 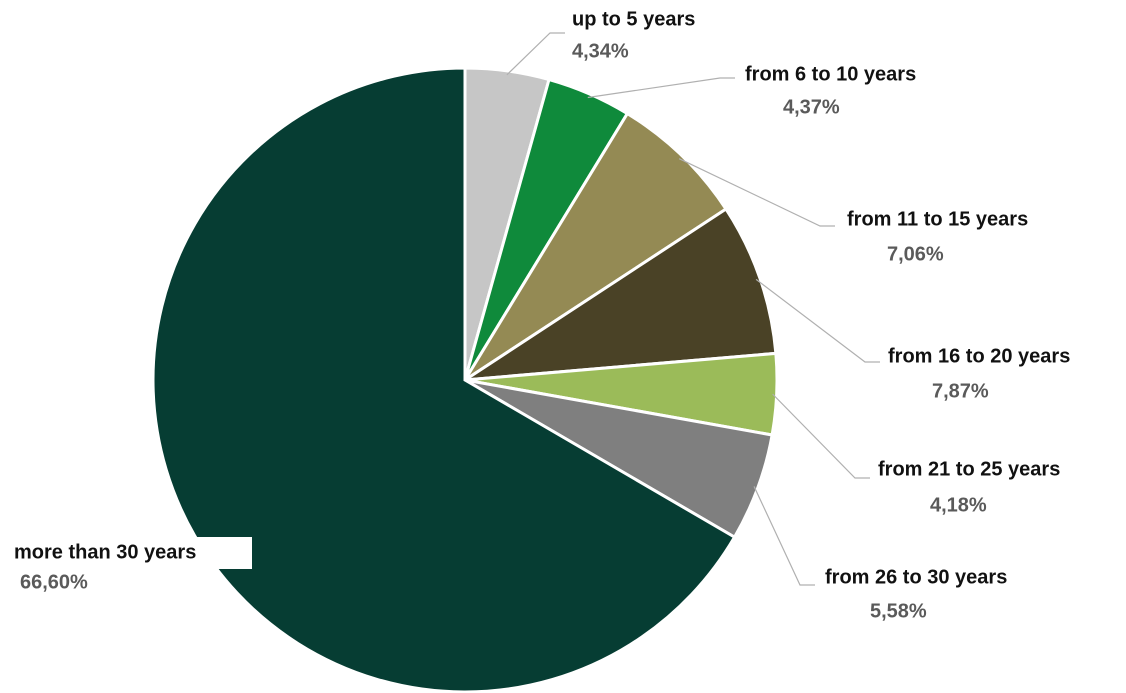 What do you see at coordinates (916, 577) in the screenshot?
I see `slice-label: from 26 to 30 years` at bounding box center [916, 577].